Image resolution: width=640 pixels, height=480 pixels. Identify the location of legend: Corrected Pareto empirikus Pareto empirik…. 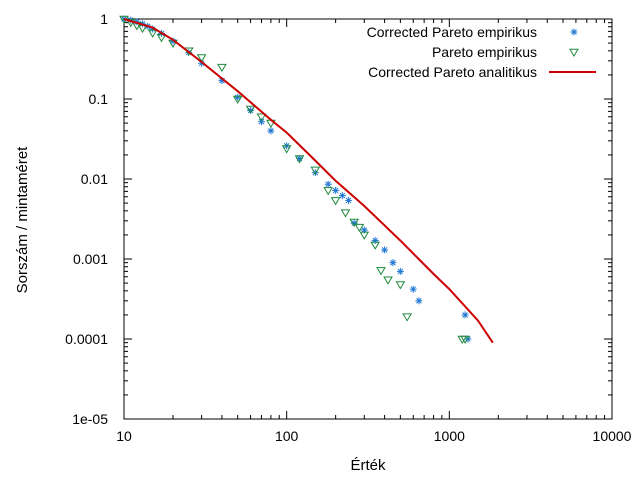
(481, 52).